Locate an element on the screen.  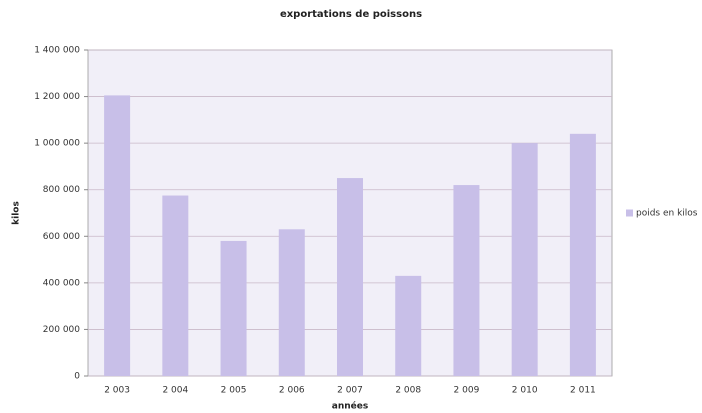
x-tick-label: 2 008 is located at coordinates (408, 391).